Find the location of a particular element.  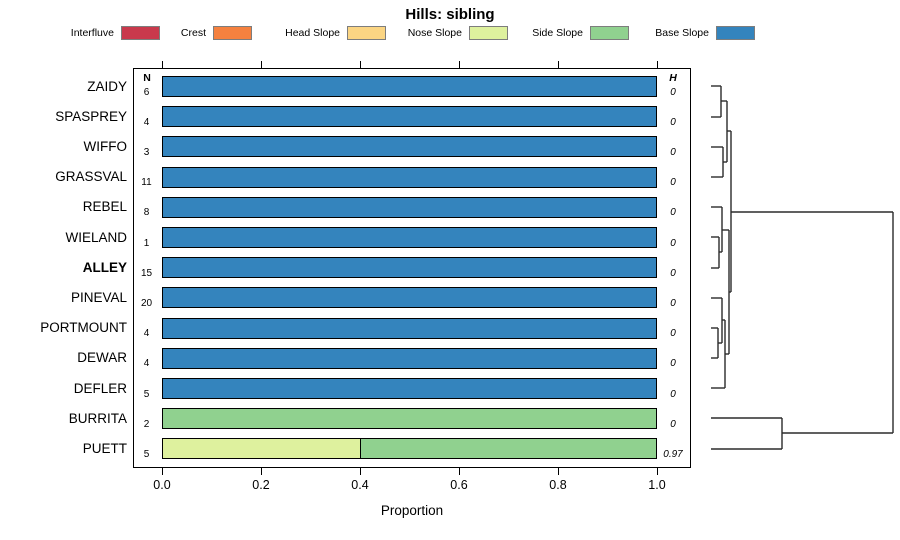

legend-label: Head Slope is located at coordinates (312, 33).